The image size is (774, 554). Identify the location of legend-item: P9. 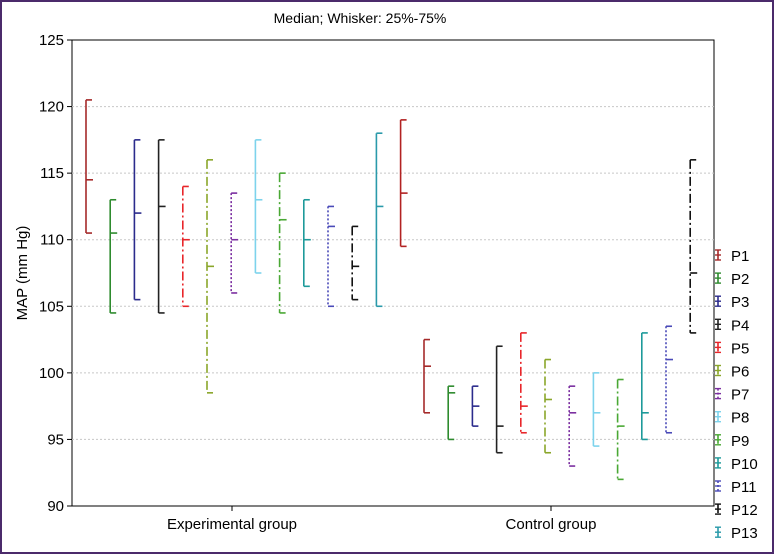
(732, 441).